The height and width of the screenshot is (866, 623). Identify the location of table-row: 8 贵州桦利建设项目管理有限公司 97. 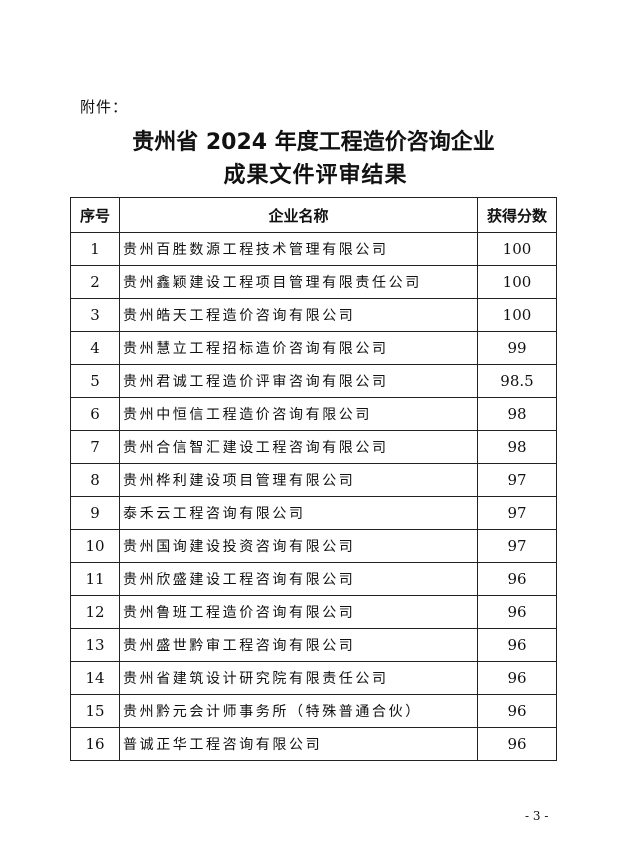
(313, 480).